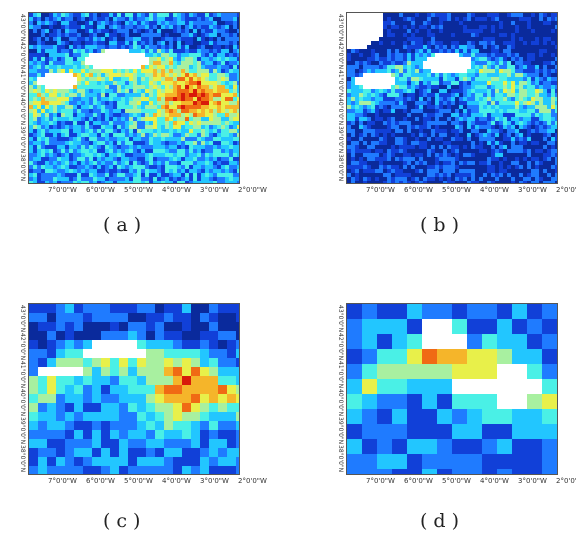  Describe the element at coordinates (125, 521) in the screenshot. I see `caption-c: (c)` at that location.